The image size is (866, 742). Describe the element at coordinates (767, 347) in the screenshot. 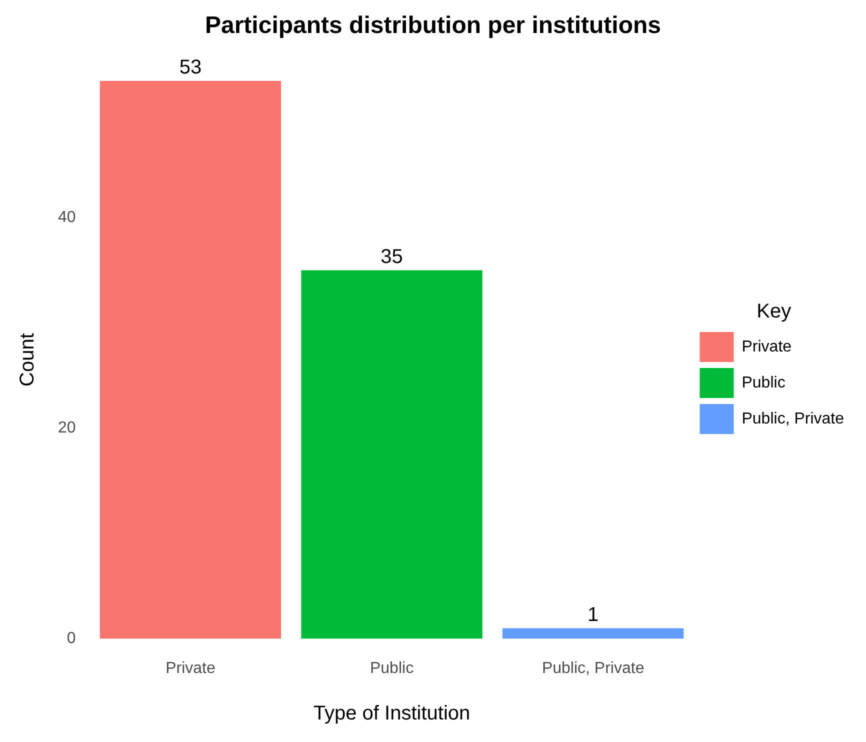

I see `legend-label: Private` at that location.